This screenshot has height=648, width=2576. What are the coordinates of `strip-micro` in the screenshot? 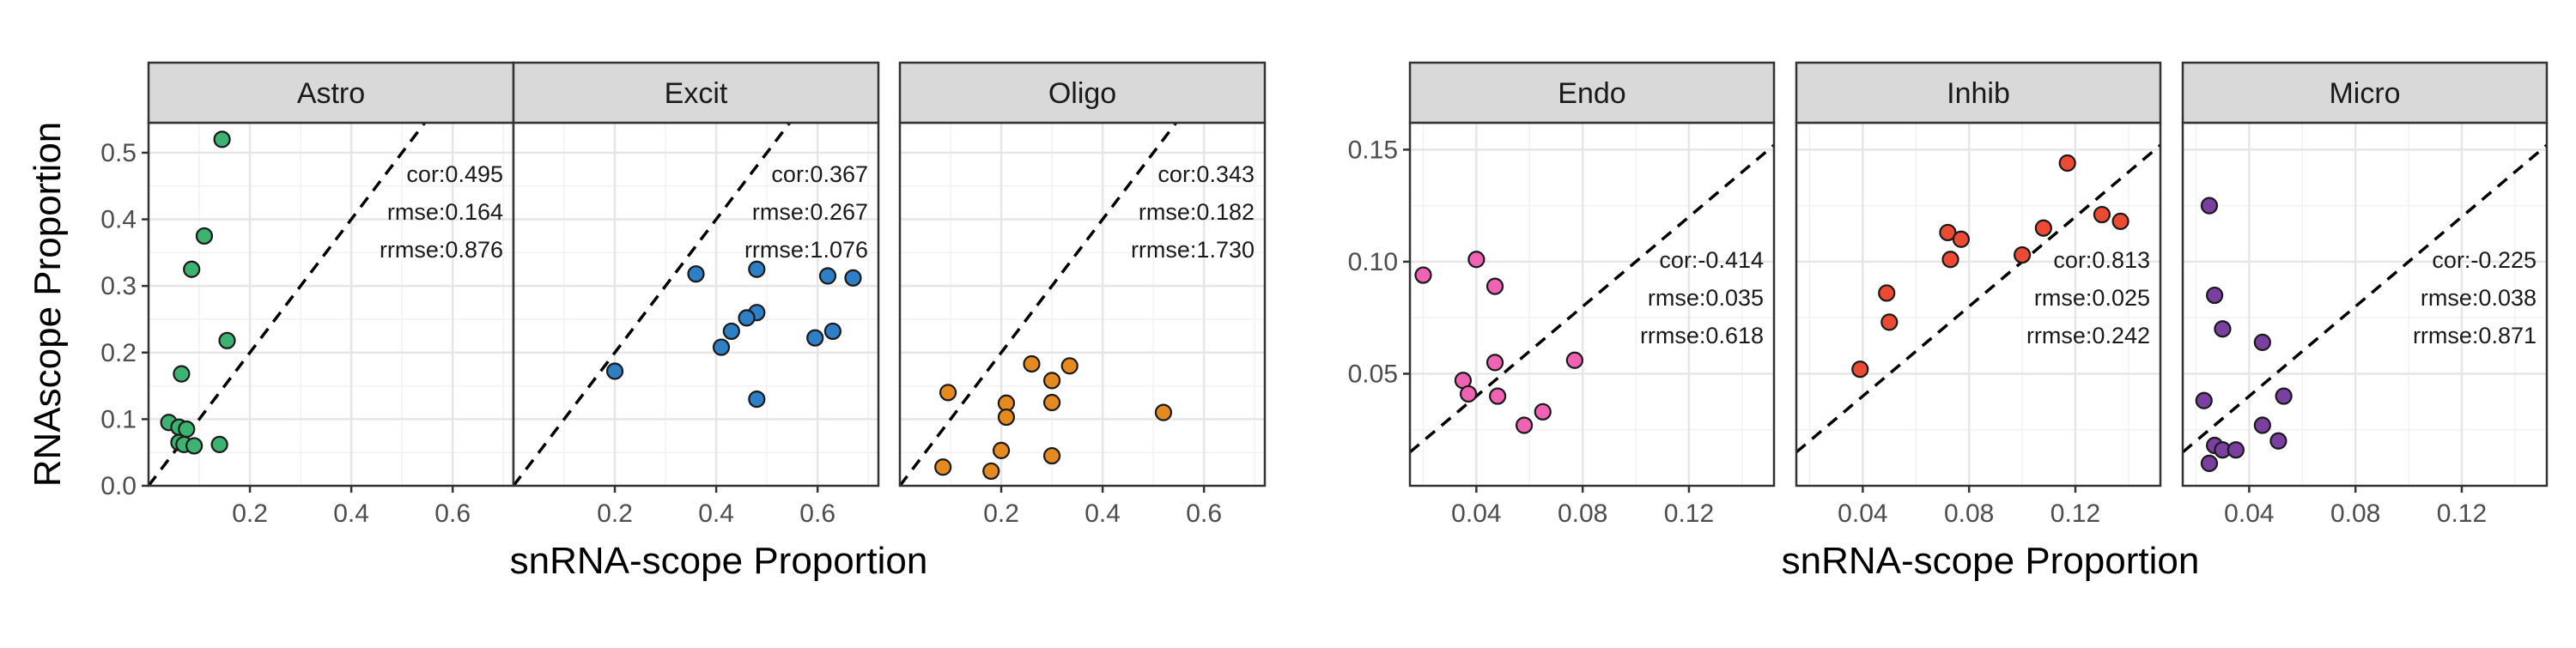 It's located at (2365, 92).